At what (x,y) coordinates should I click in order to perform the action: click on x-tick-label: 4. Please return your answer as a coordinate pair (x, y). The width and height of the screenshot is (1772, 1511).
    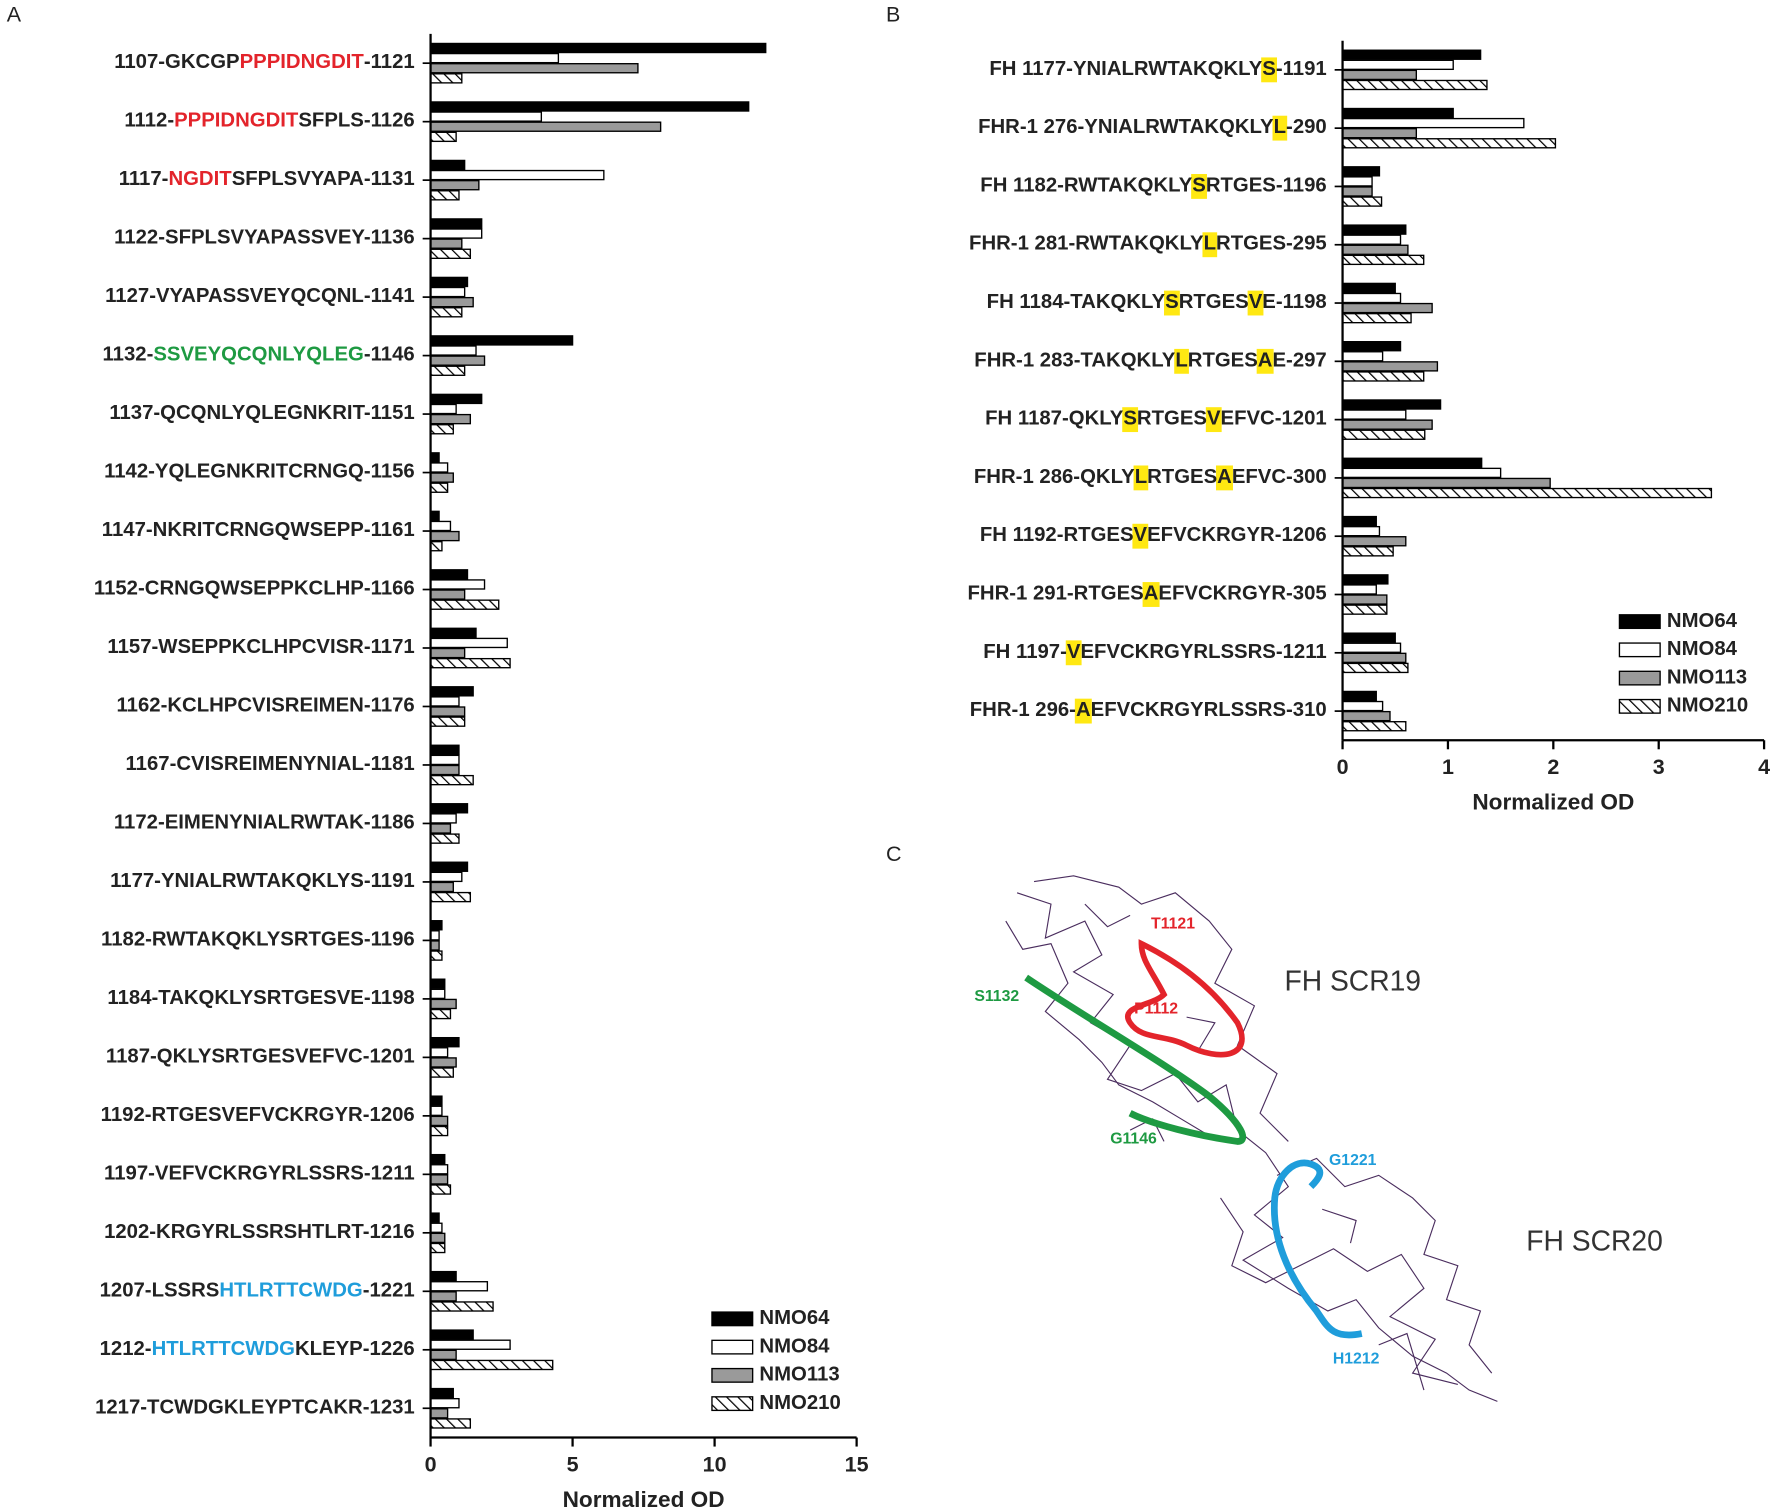
    Looking at the image, I should click on (1764, 767).